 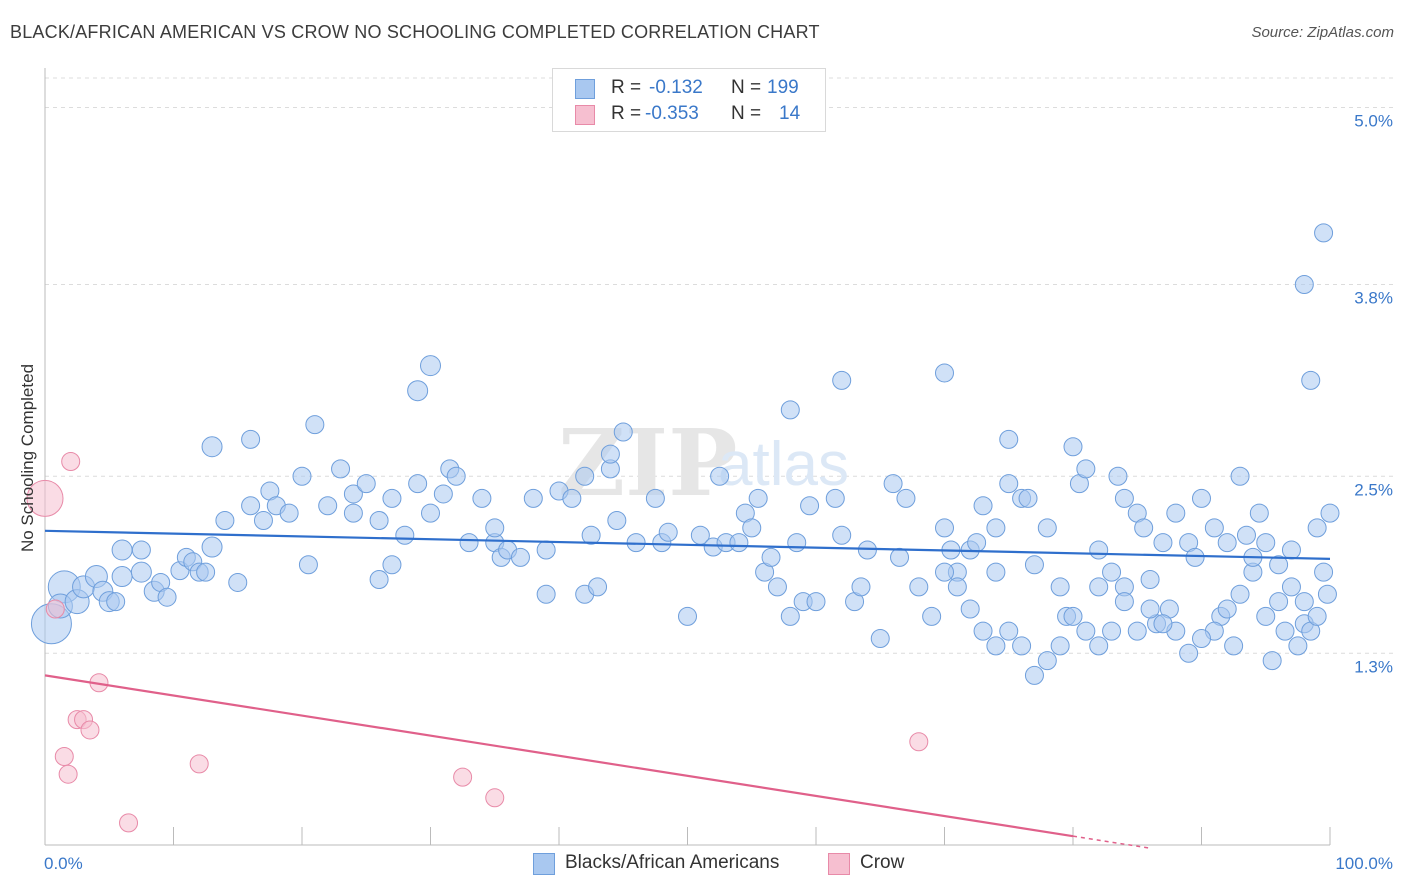 I want to click on correlation-legend: R = -0.132 N = 199 R = -0.353 N = 14, so click(x=689, y=100).